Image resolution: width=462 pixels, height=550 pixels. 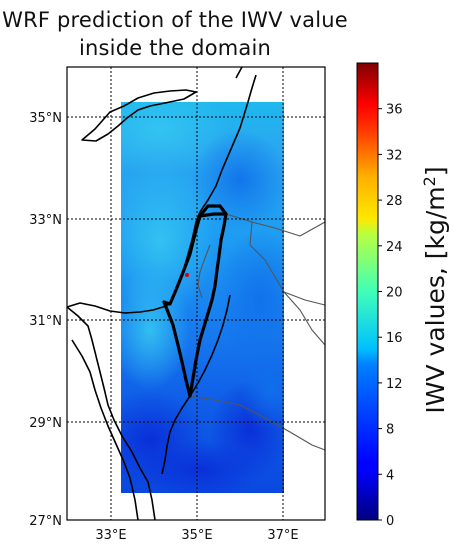 What do you see at coordinates (175, 48) in the screenshot?
I see `title-line-2: inside the domain` at bounding box center [175, 48].